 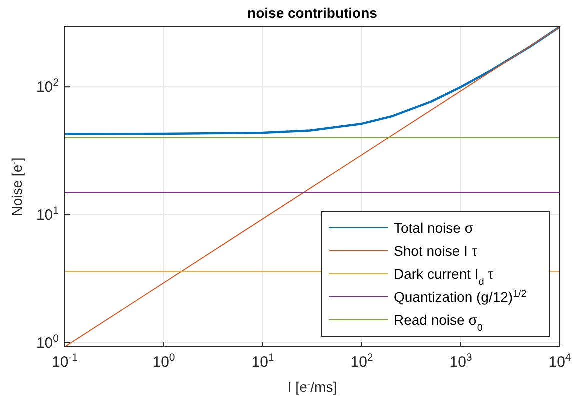 I want to click on x-tick-label: 10$^{1}$, so click(x=263, y=361).